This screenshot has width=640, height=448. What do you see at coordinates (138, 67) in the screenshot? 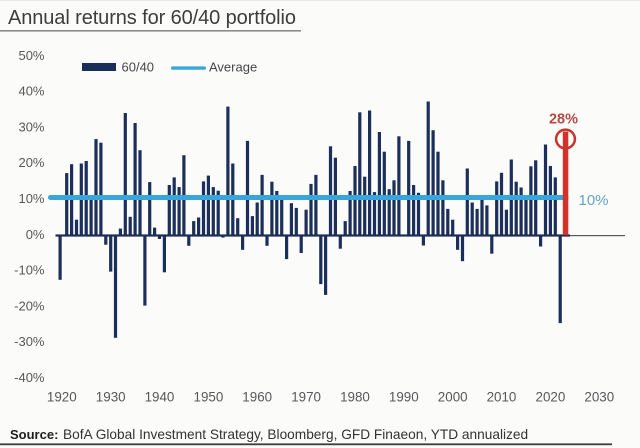
I see `svg-text: 60/40` at bounding box center [138, 67].